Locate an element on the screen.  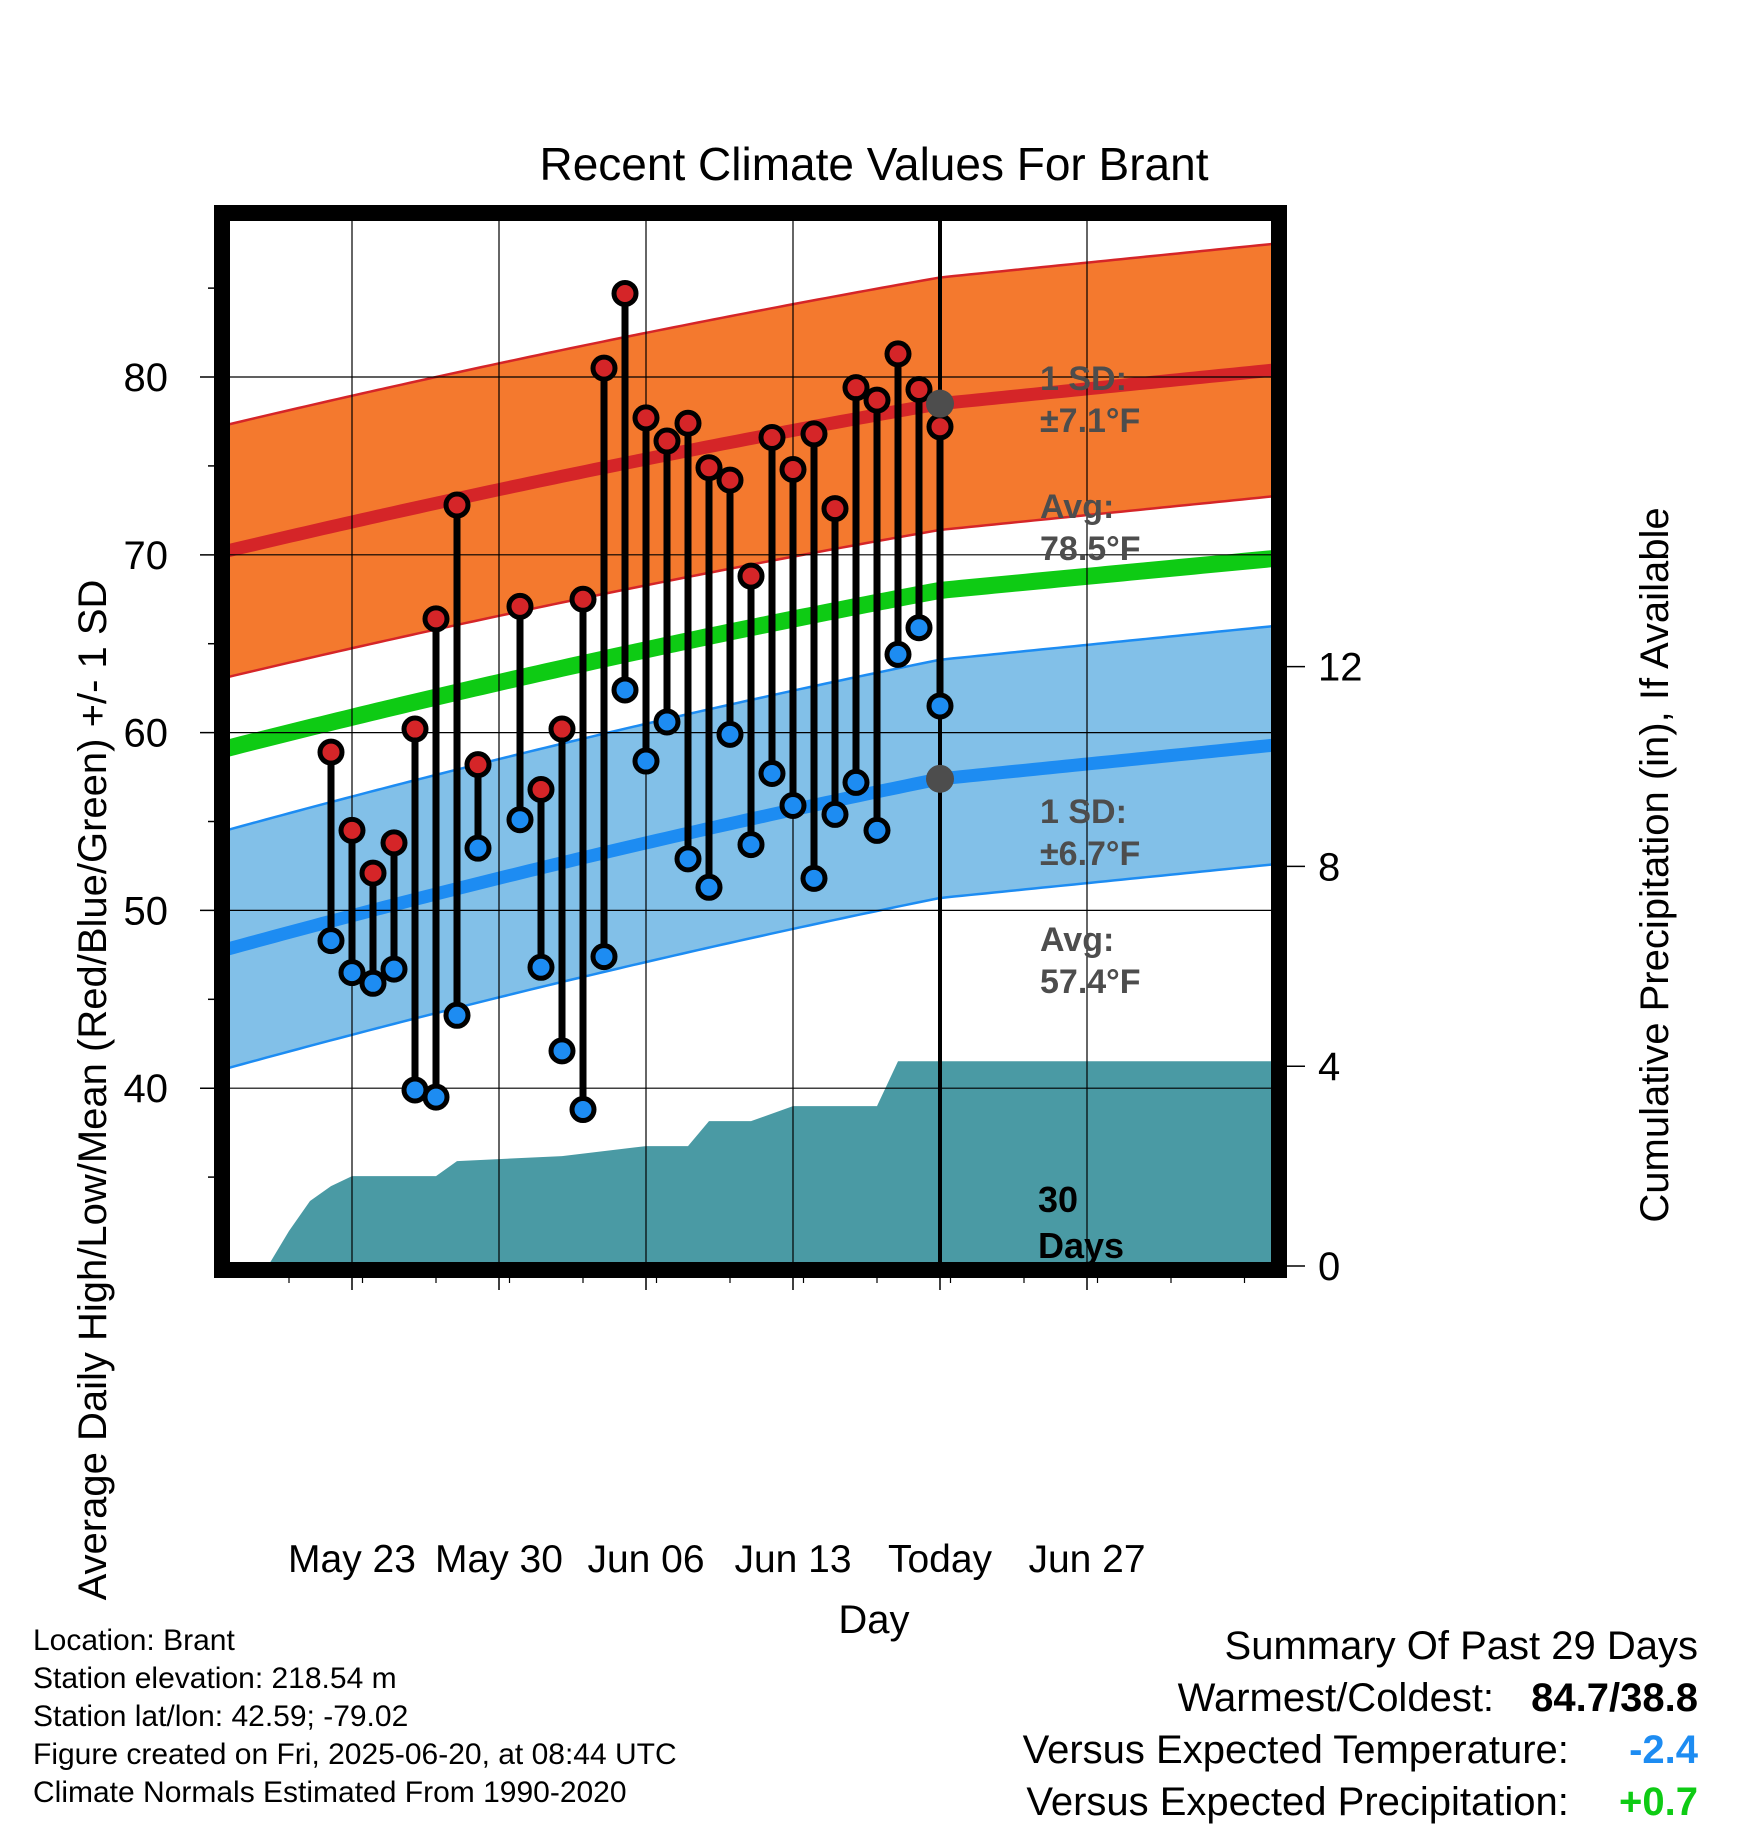
low-avg-label: Avg: is located at coordinates (1077, 940).